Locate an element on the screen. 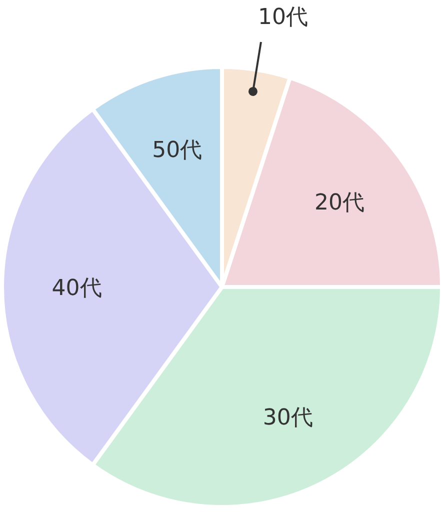 The image size is (447, 512). slice-label: 20代 is located at coordinates (339, 203).